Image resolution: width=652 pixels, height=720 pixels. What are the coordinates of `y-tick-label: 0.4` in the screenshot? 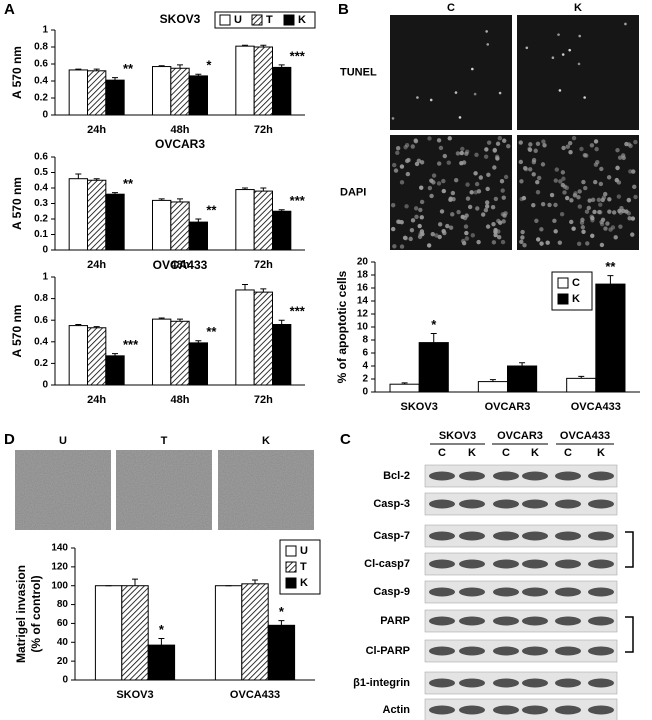 It's located at (41, 188).